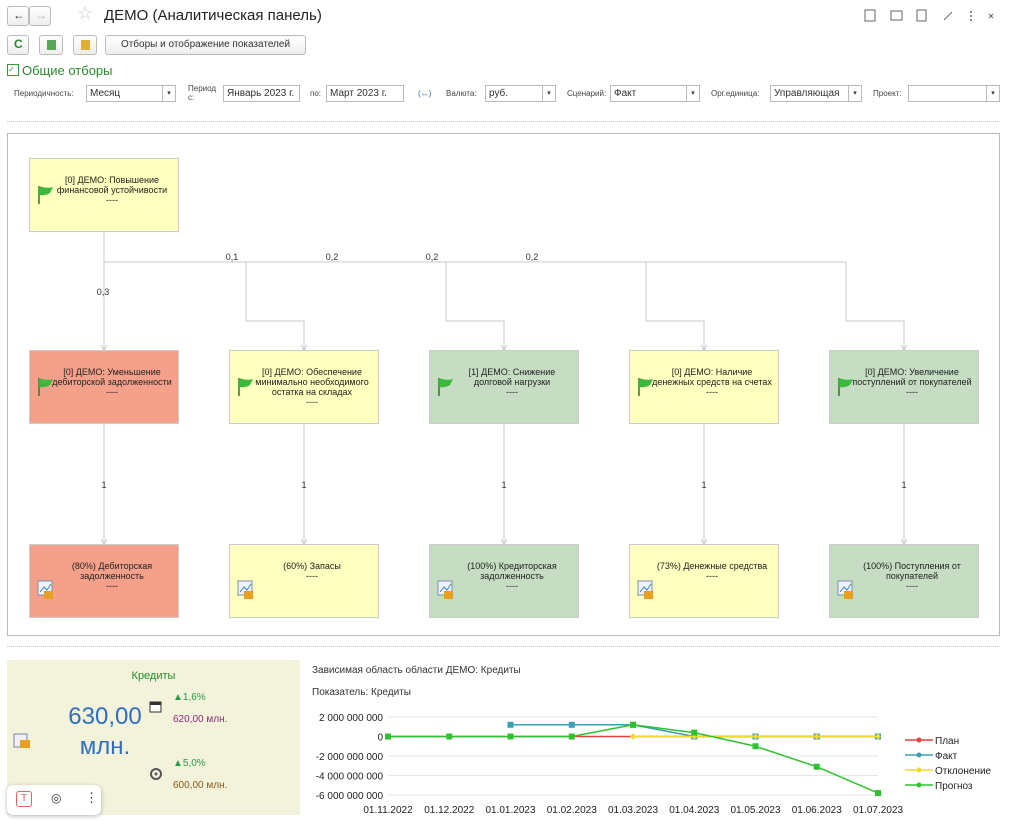  What do you see at coordinates (200, 785) in the screenshot?
I see `target-value: 600,00 млн.` at bounding box center [200, 785].